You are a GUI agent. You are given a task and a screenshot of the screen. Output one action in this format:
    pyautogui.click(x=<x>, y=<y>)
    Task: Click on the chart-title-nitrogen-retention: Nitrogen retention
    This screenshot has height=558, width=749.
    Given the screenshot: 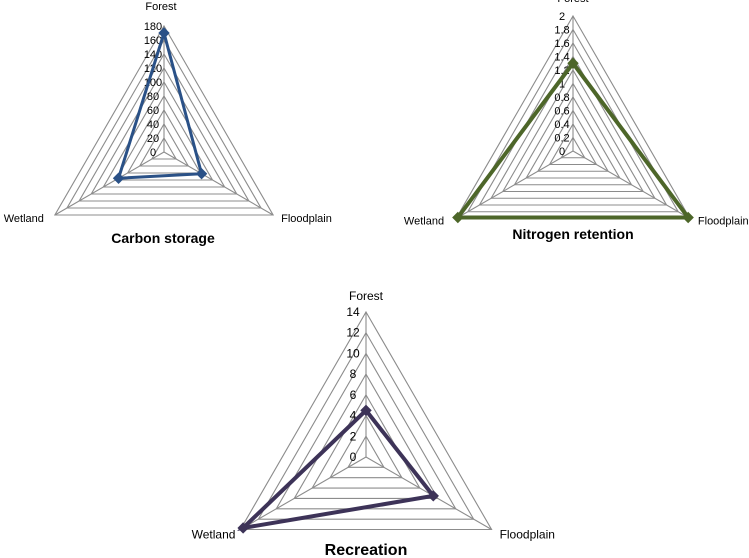 What is the action you would take?
    pyautogui.click(x=572, y=234)
    